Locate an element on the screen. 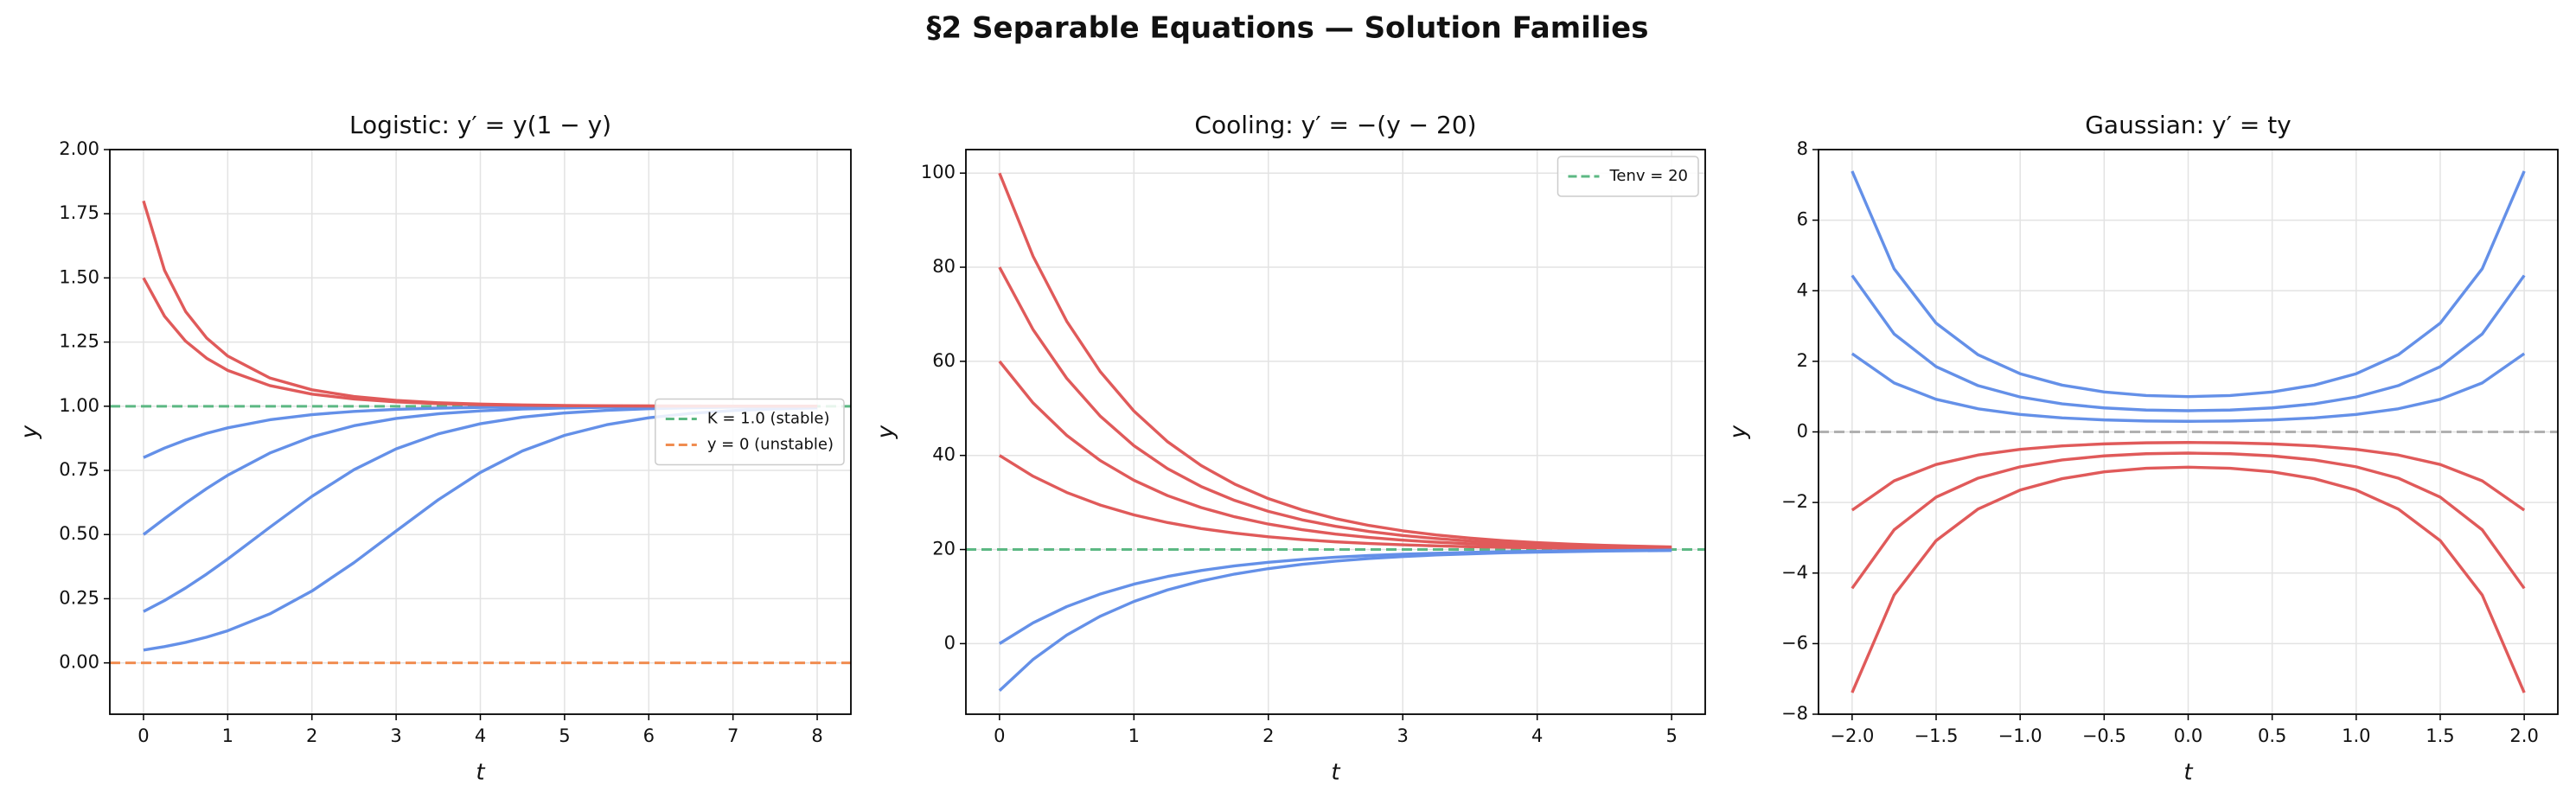  y-tick-label: 1.25 is located at coordinates (79, 341).